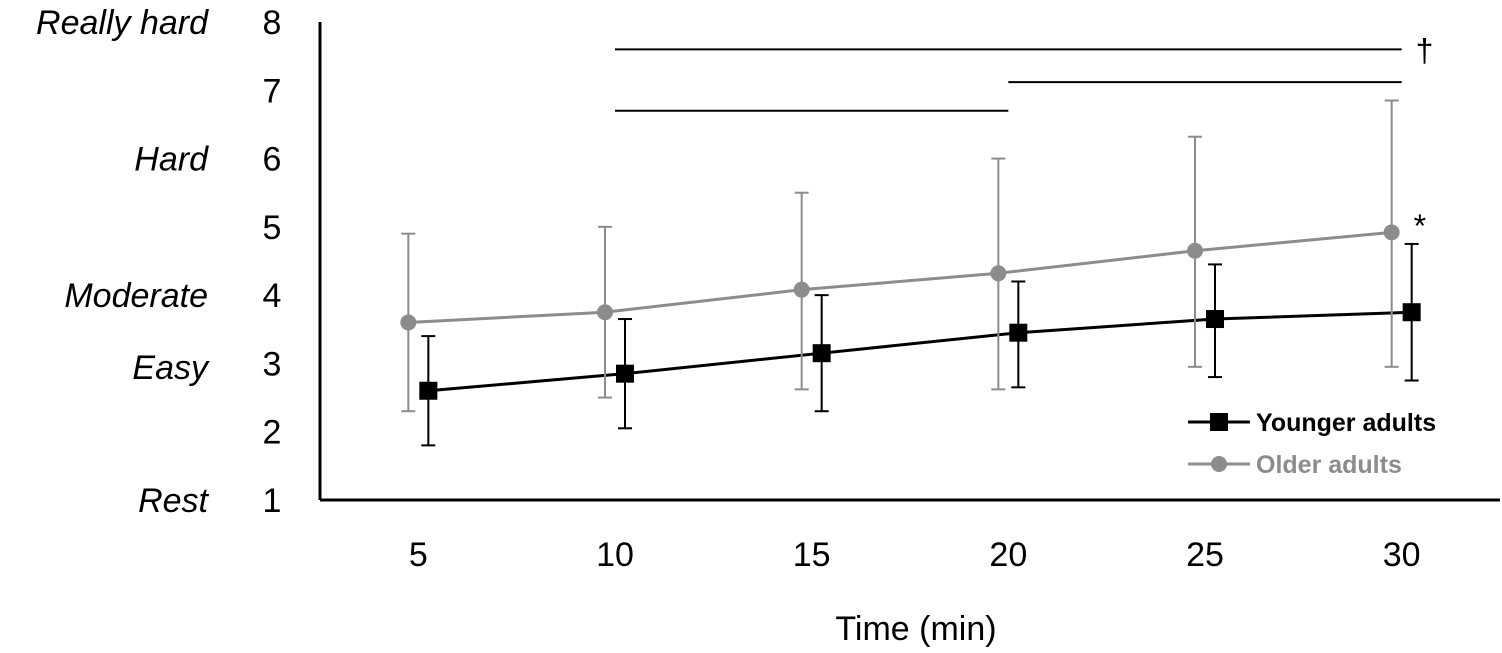 The image size is (1502, 653). What do you see at coordinates (171, 368) in the screenshot?
I see `rpe-label: Easy` at bounding box center [171, 368].